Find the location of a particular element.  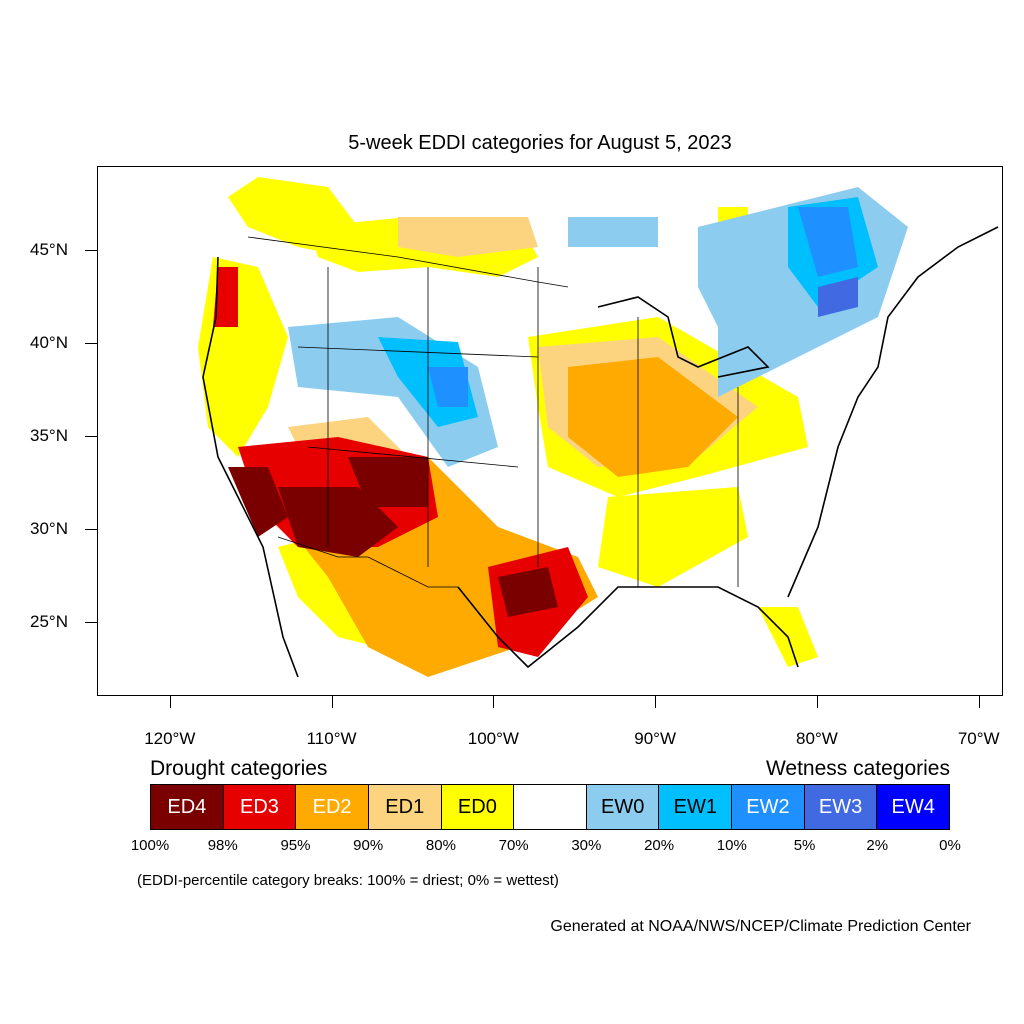

lon-tick-label: 110°W is located at coordinates (331, 738).